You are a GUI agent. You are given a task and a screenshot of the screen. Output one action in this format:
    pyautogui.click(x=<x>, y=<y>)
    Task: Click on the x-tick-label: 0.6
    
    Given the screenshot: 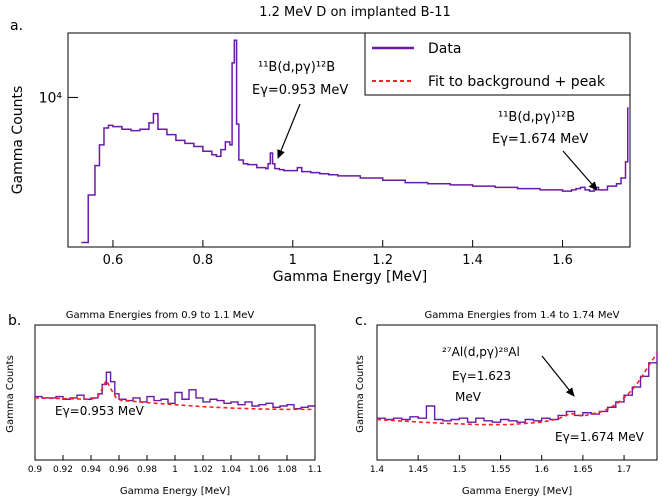 What is the action you would take?
    pyautogui.click(x=113, y=260)
    